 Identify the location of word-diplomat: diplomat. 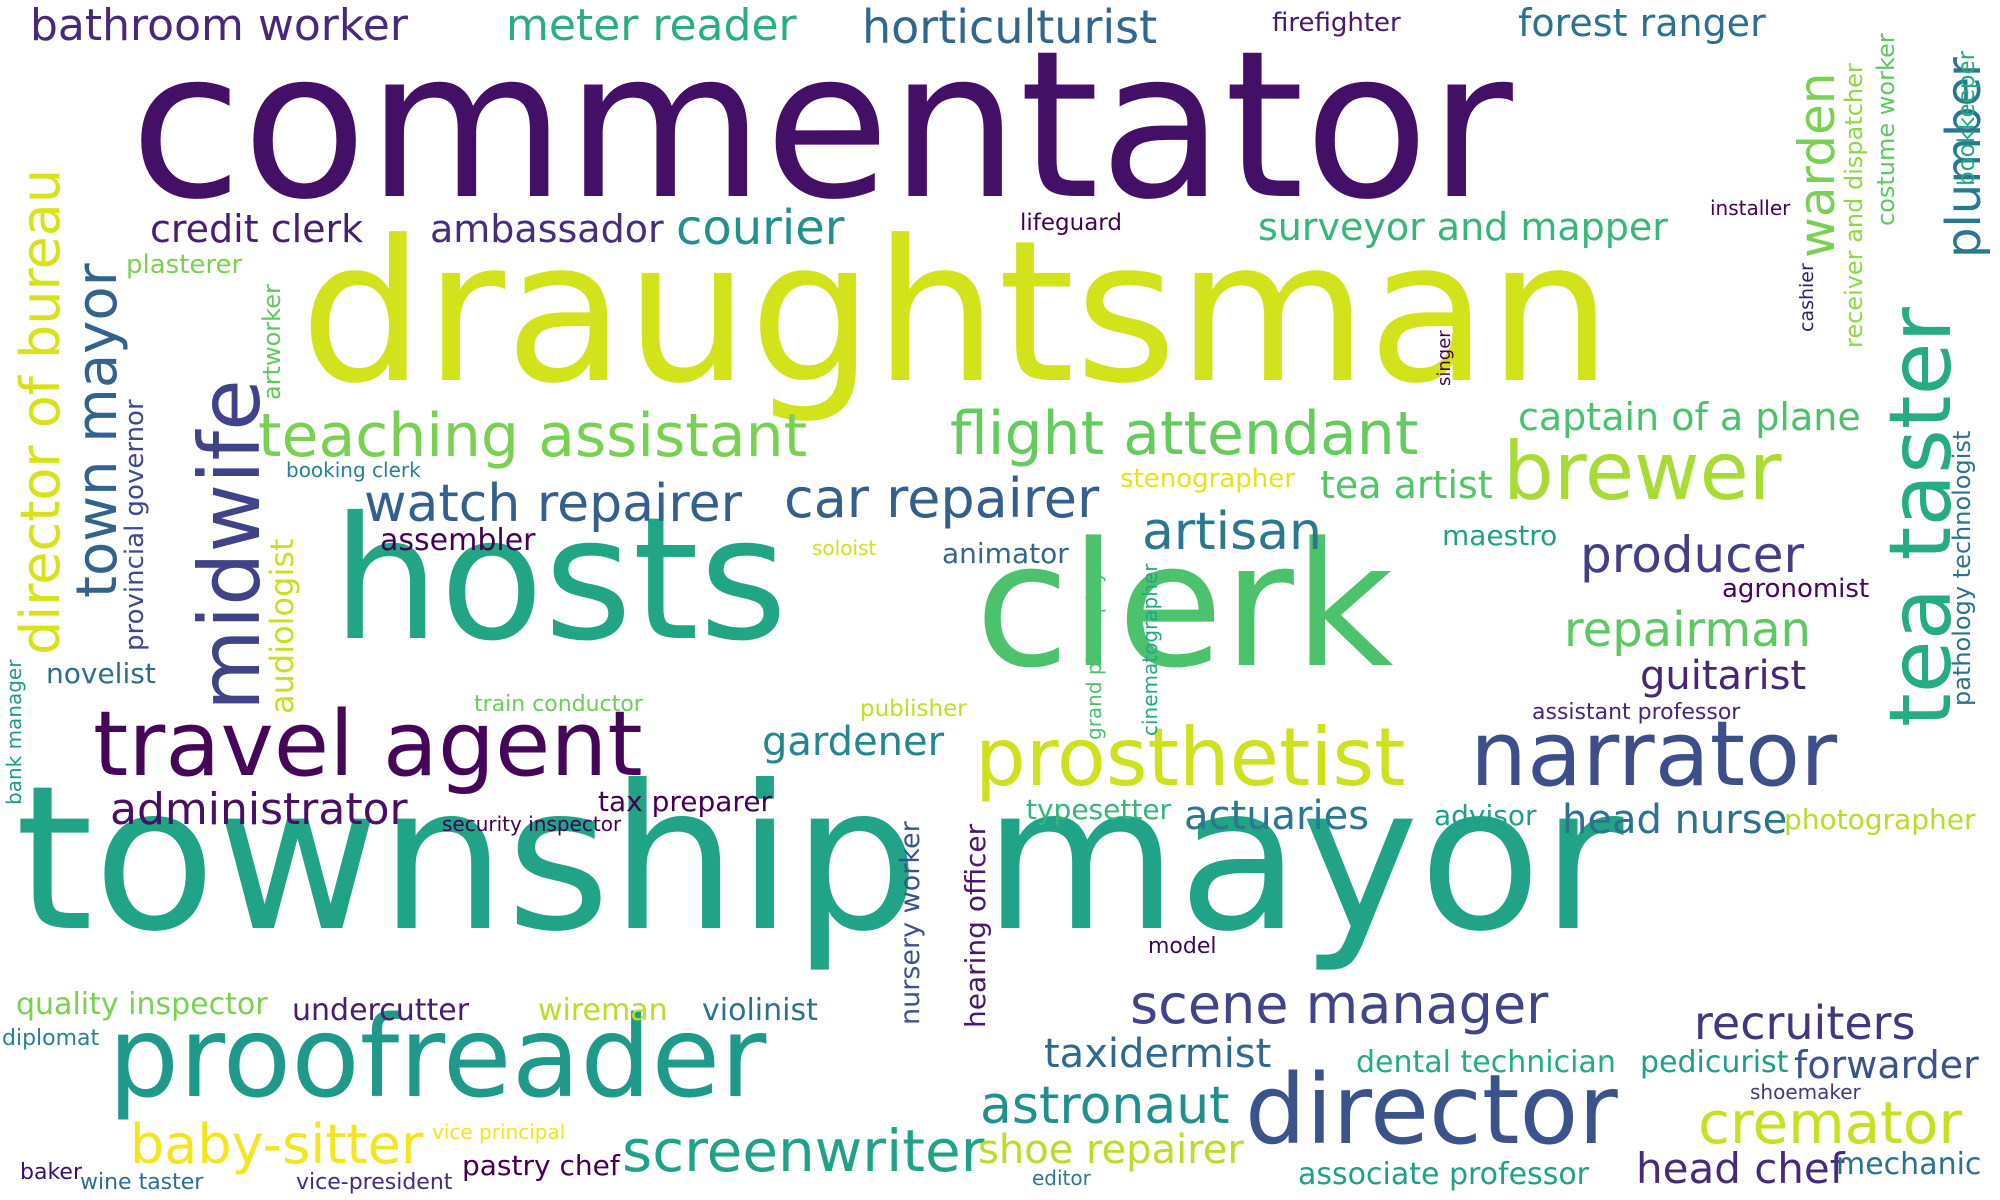
(51, 1038).